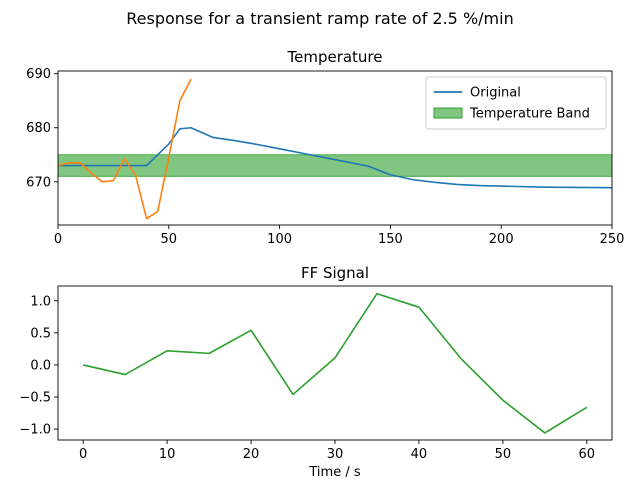 The height and width of the screenshot is (480, 640). I want to click on ff-signal-ytick-label: −0.5, so click(35, 398).